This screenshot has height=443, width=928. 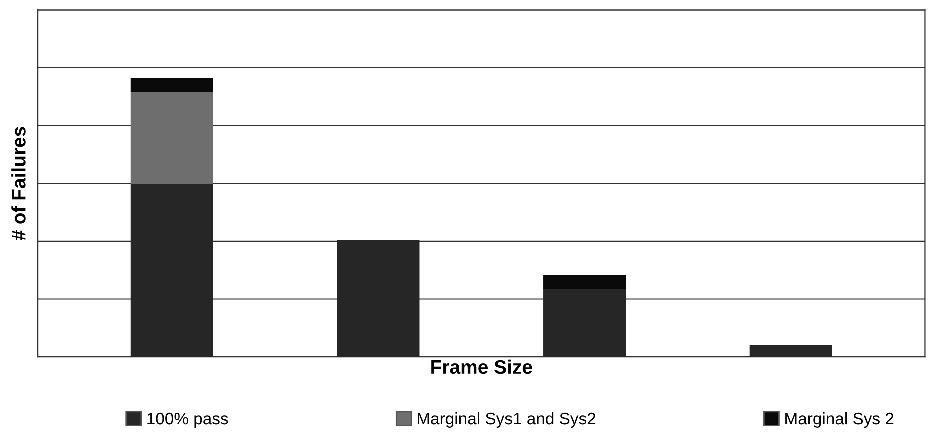 What do you see at coordinates (840, 420) in the screenshot?
I see `legend-label: Marginal Sys 2` at bounding box center [840, 420].